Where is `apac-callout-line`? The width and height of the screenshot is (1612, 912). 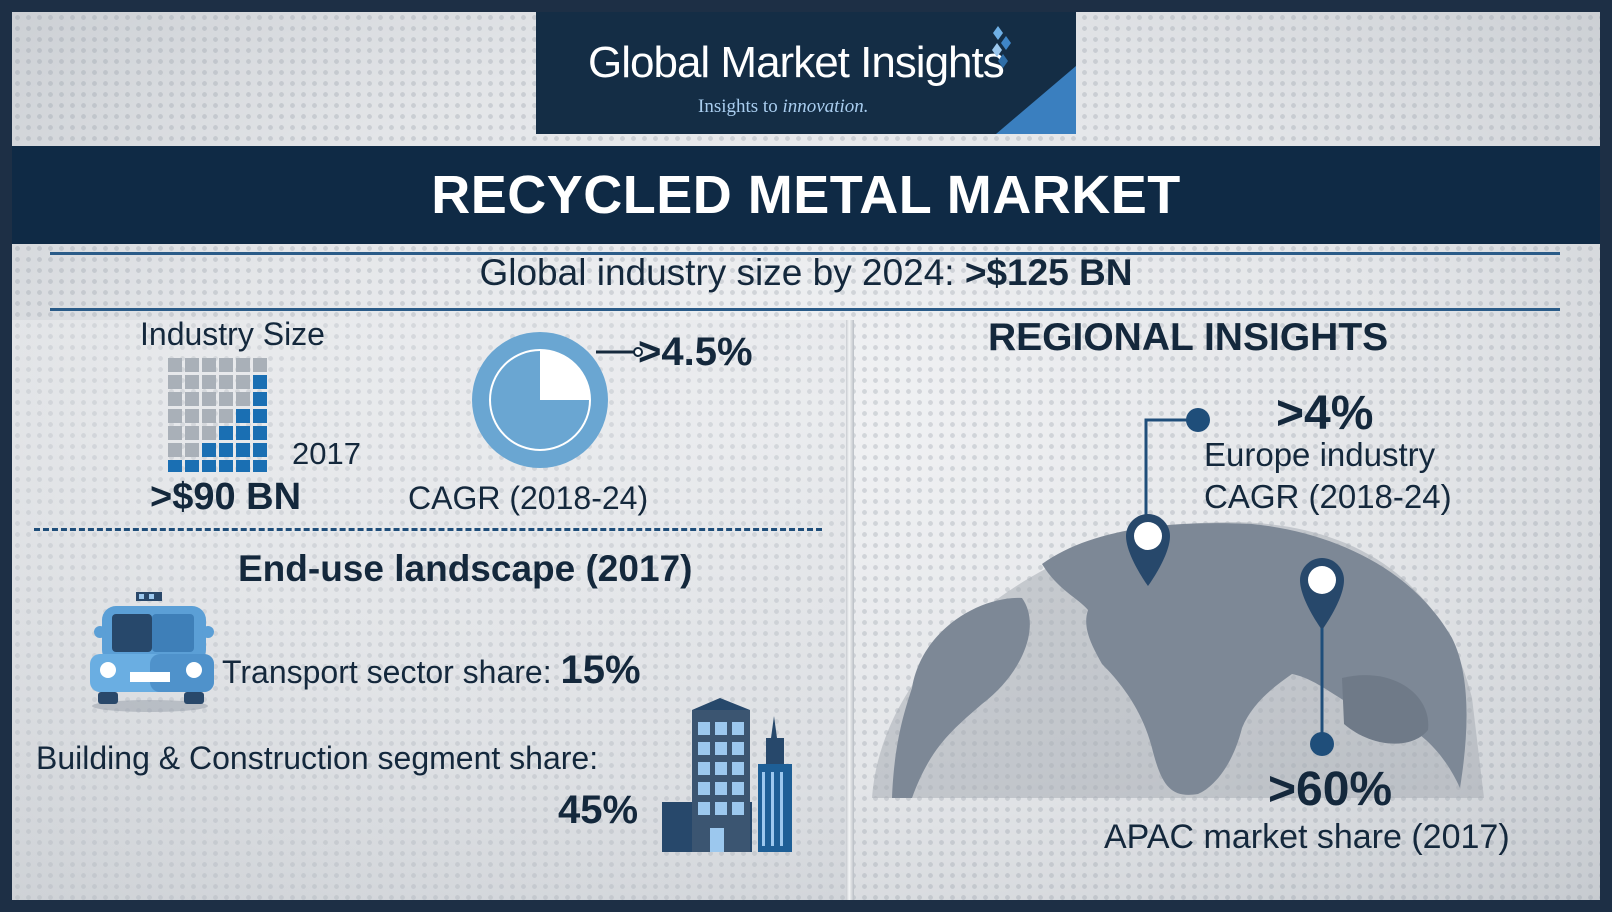
apac-callout-line is located at coordinates (1322, 692).